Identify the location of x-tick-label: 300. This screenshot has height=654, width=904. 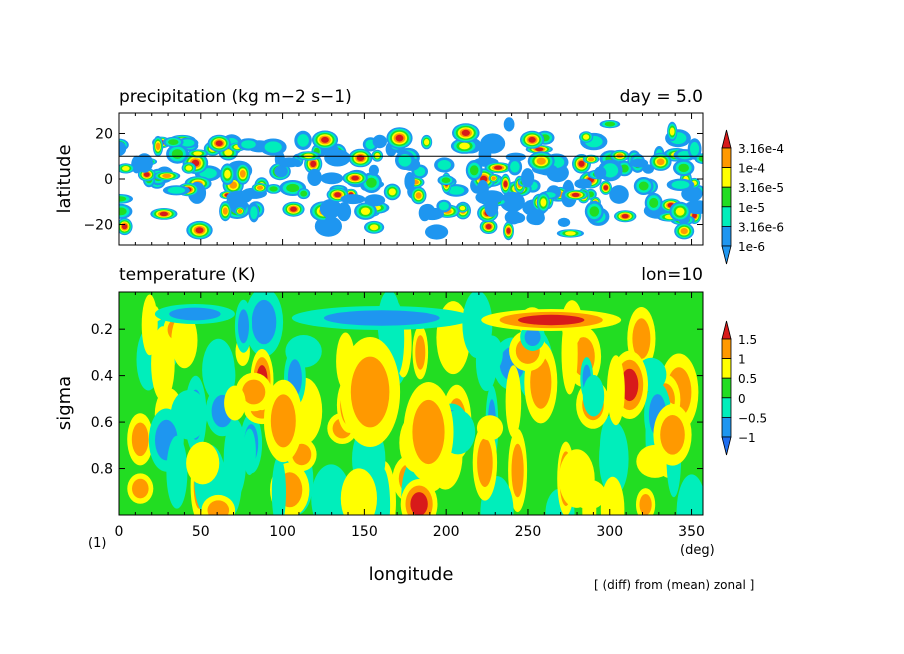
(609, 532).